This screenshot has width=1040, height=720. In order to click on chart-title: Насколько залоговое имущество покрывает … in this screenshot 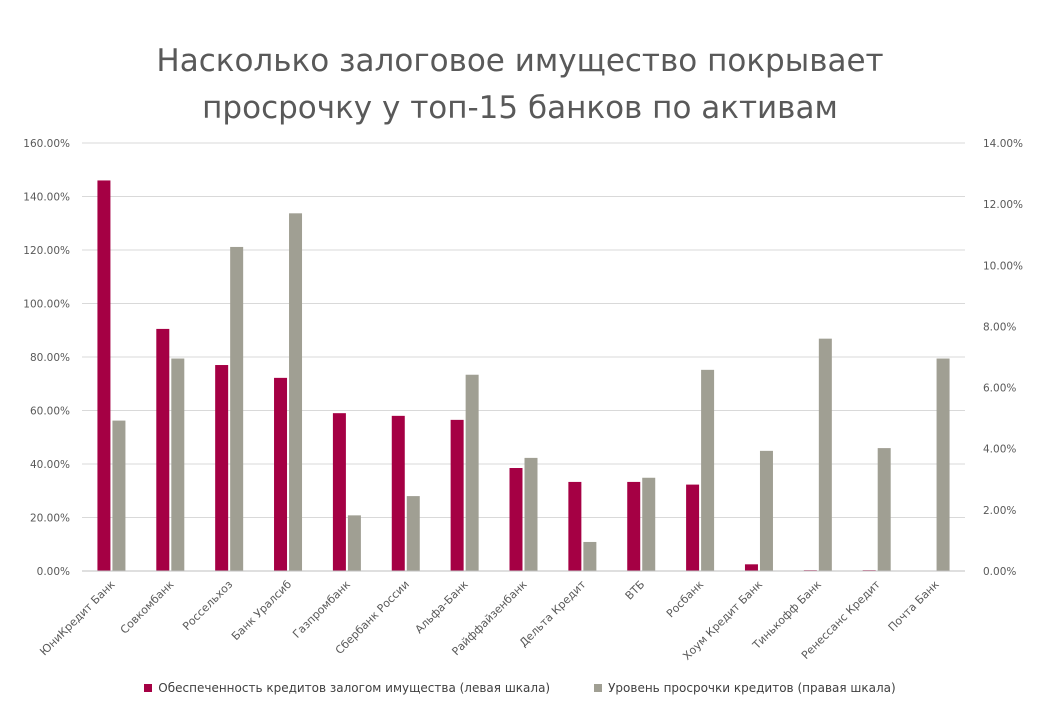, I will do `click(520, 85)`.